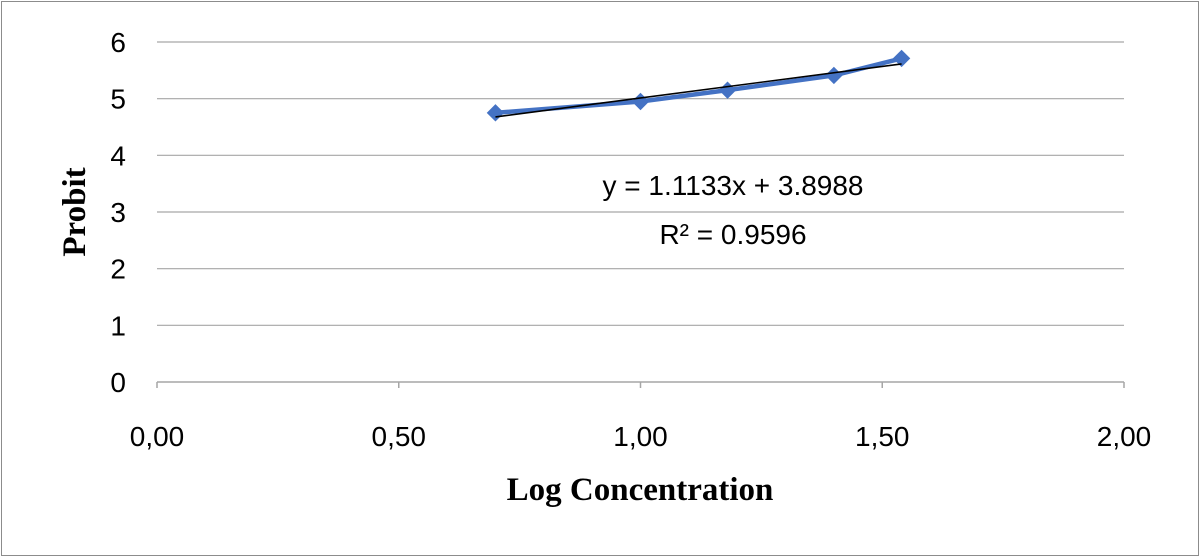 The height and width of the screenshot is (557, 1200). Describe the element at coordinates (640, 490) in the screenshot. I see `x-axis-title: Log Concentration` at that location.